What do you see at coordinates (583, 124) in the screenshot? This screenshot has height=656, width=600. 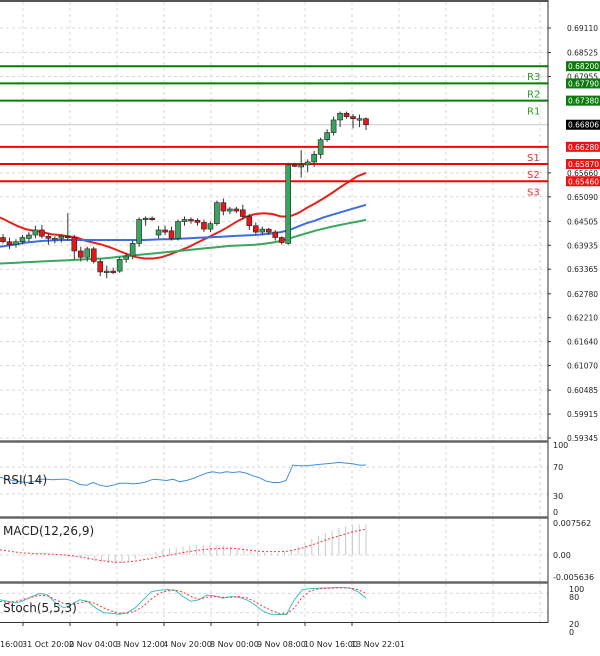 I see `current-price-badge` at bounding box center [583, 124].